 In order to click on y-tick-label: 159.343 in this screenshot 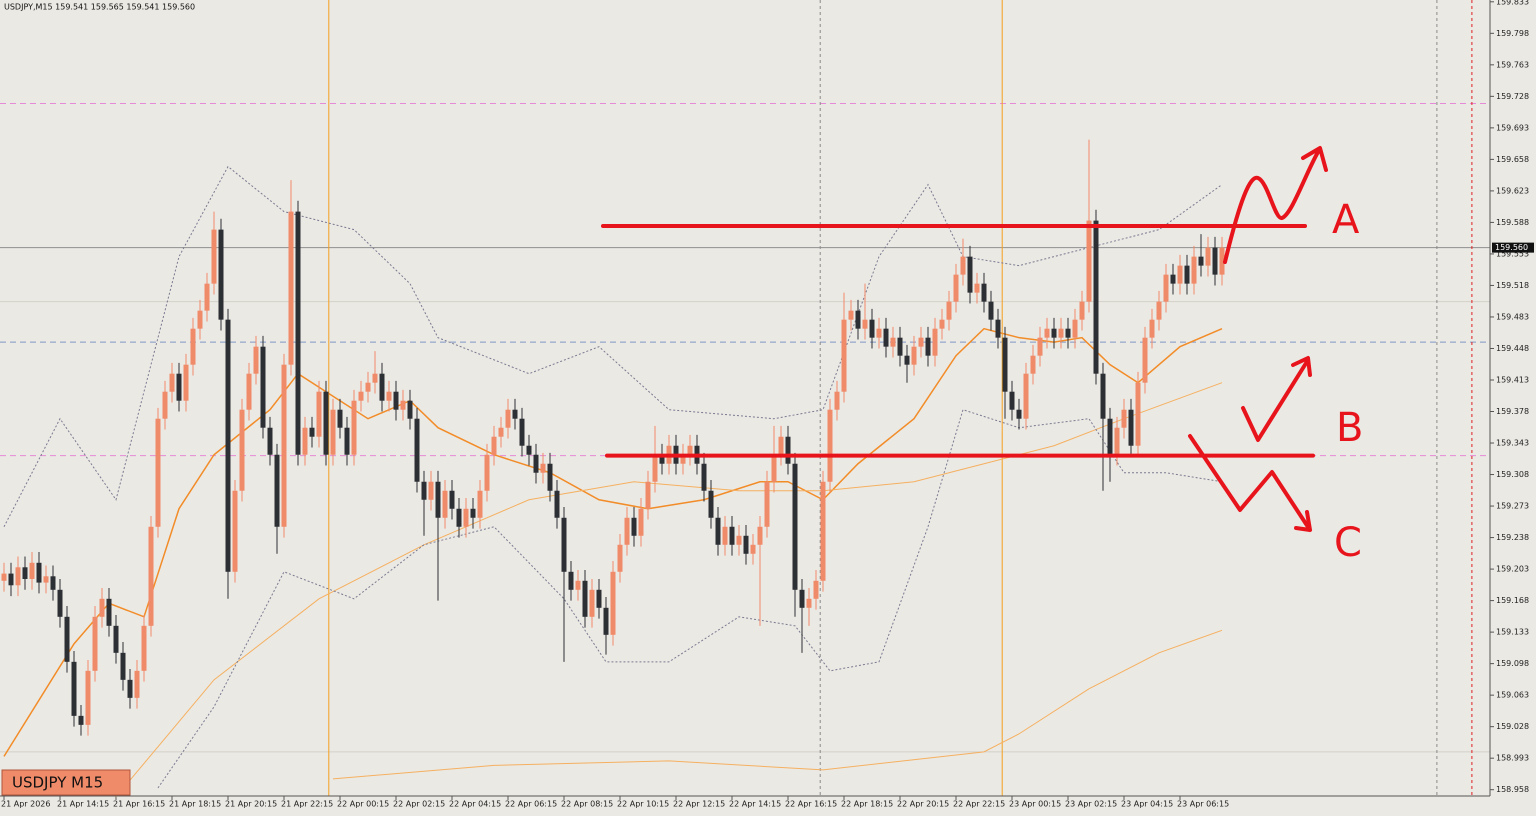, I will do `click(1512, 443)`.